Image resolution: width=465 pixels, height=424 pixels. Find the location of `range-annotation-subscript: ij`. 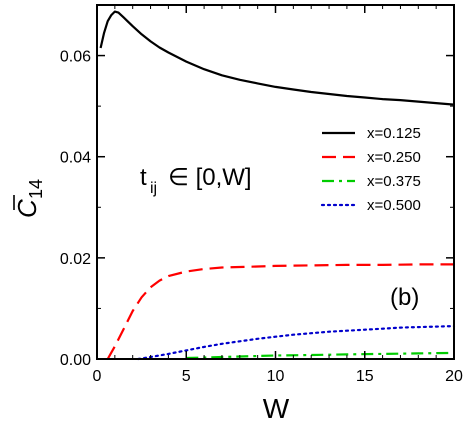

range-annotation-subscript: ij is located at coordinates (153, 188).